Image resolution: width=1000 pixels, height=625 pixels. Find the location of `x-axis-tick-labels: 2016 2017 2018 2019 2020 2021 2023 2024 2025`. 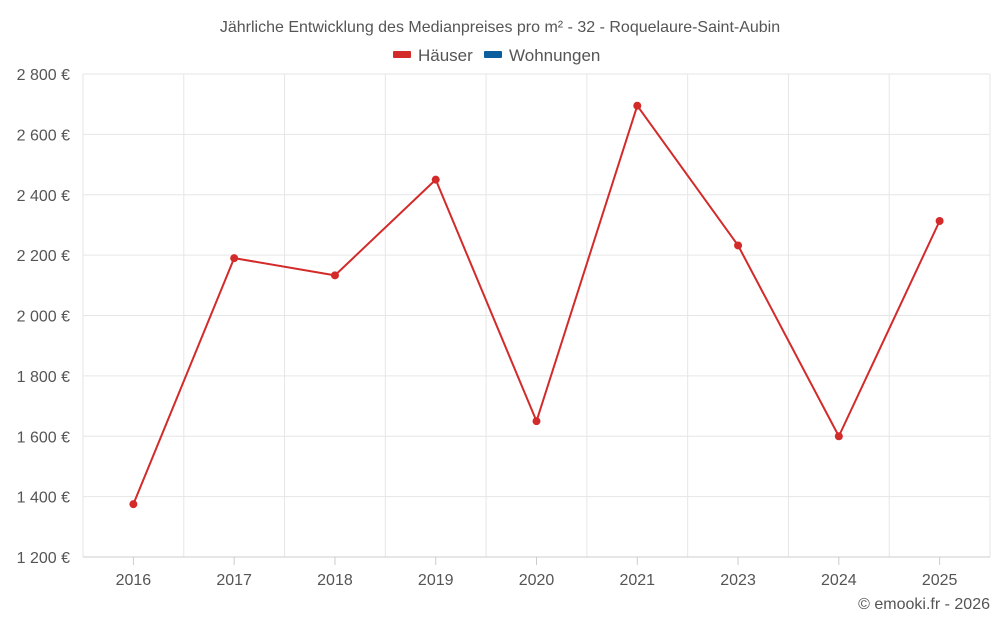

x-axis-tick-labels: 2016 2017 2018 2019 2020 2021 2023 2024 2025 is located at coordinates (537, 573).